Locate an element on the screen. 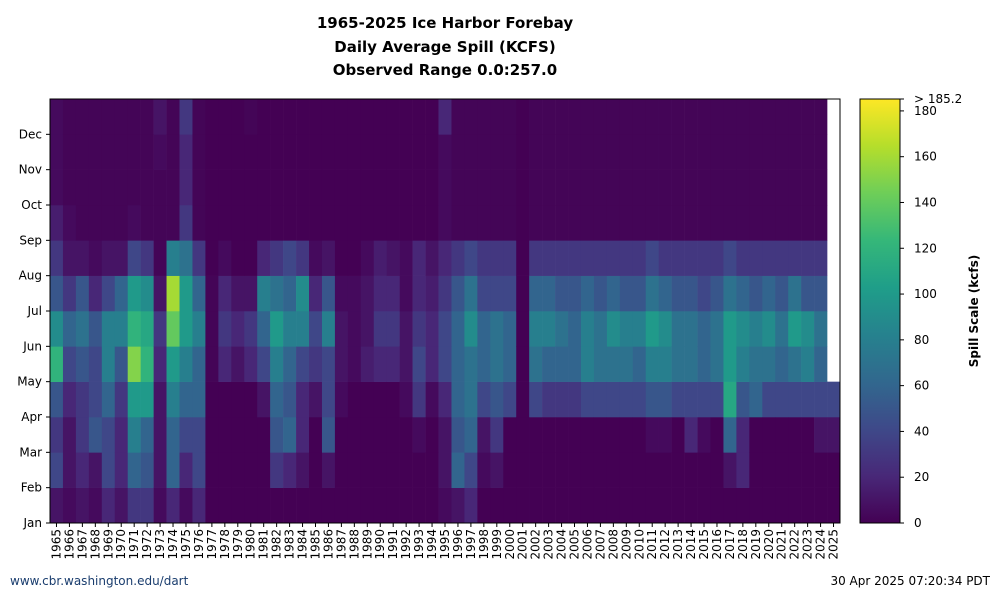  colorbar-tick-label: 0 is located at coordinates (918, 523).